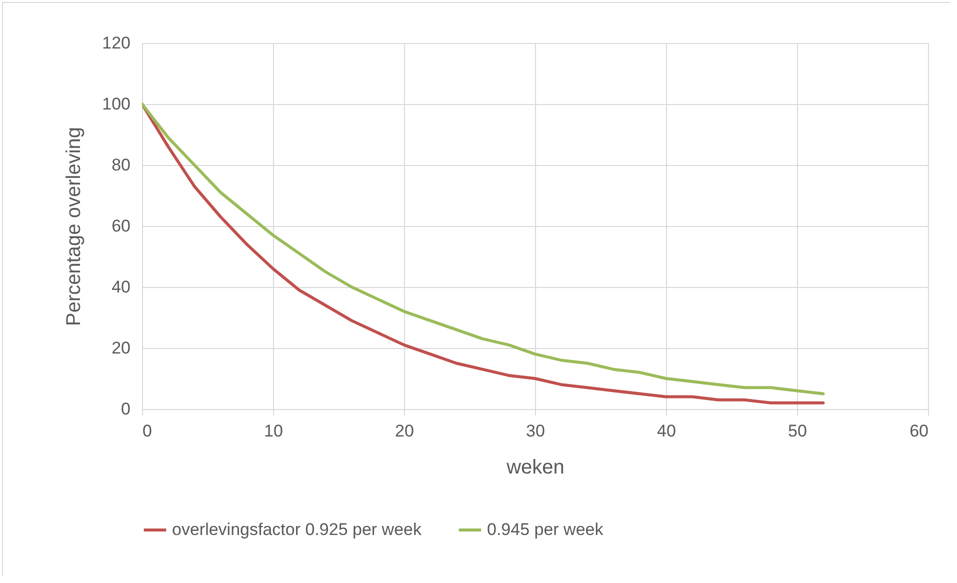 Image resolution: width=957 pixels, height=583 pixels. I want to click on legend-label: overlevingsfactor 0.925 per week, so click(297, 529).